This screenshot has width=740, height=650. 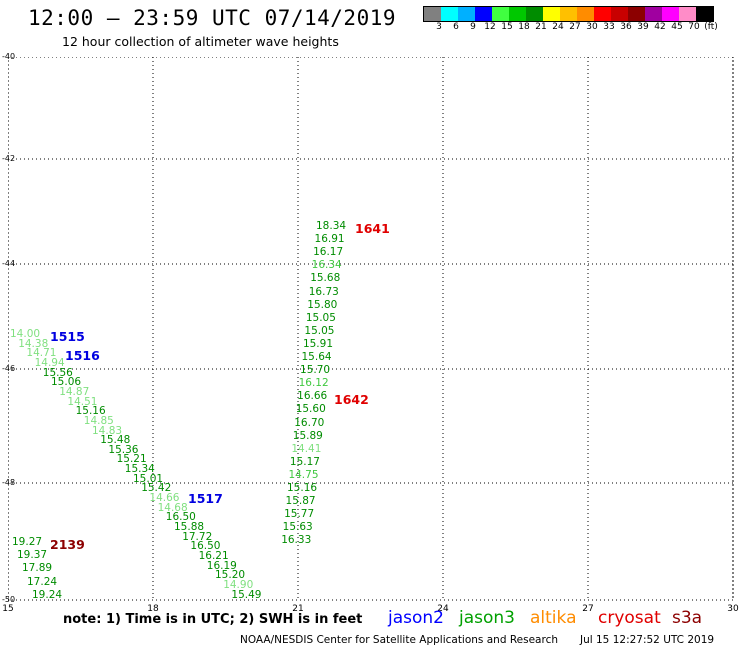 What do you see at coordinates (98, 420) in the screenshot?
I see `wave-height-value: 14.85` at bounding box center [98, 420].